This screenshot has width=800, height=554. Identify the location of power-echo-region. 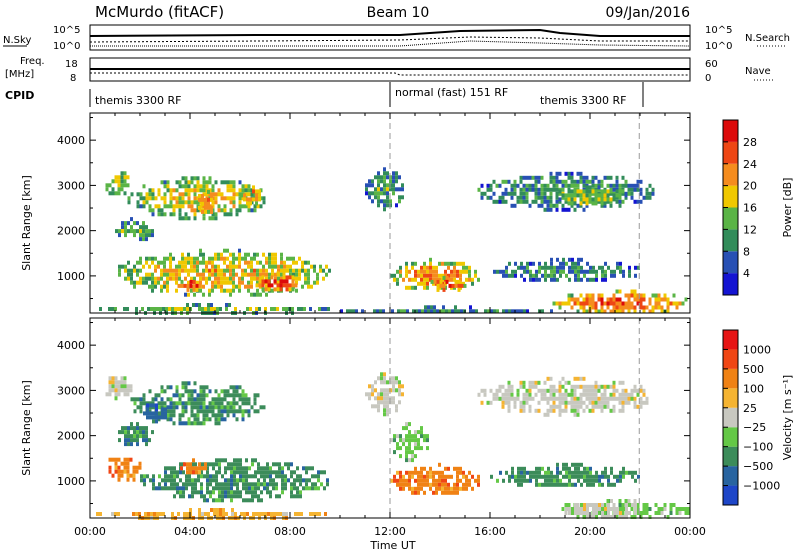
(620, 301).